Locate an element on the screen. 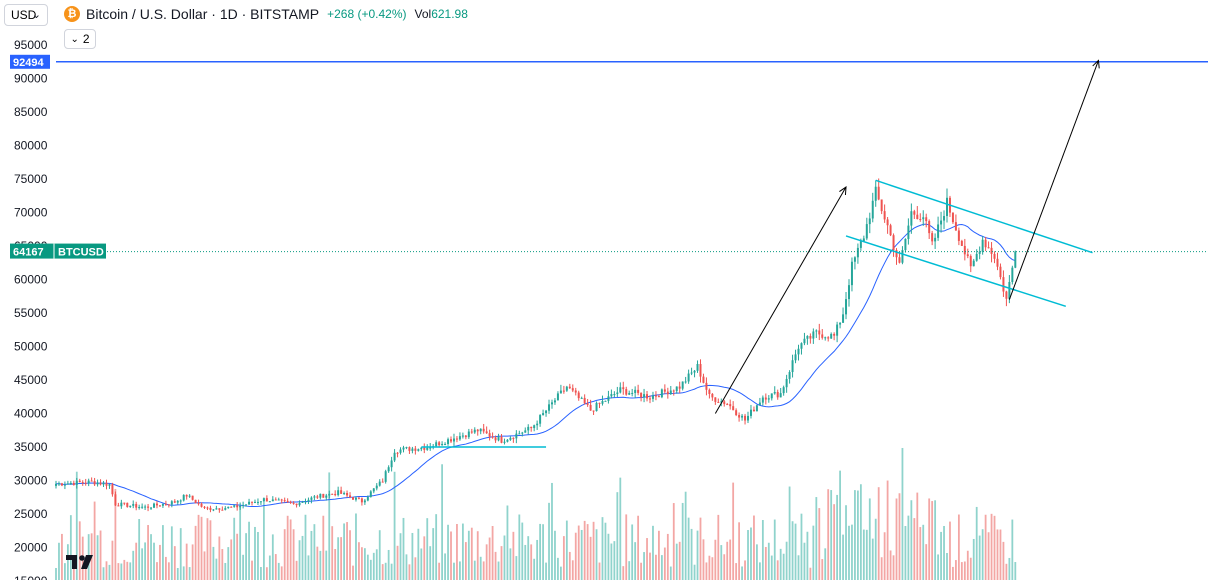  y-tick-label: 30000 is located at coordinates (31, 481).